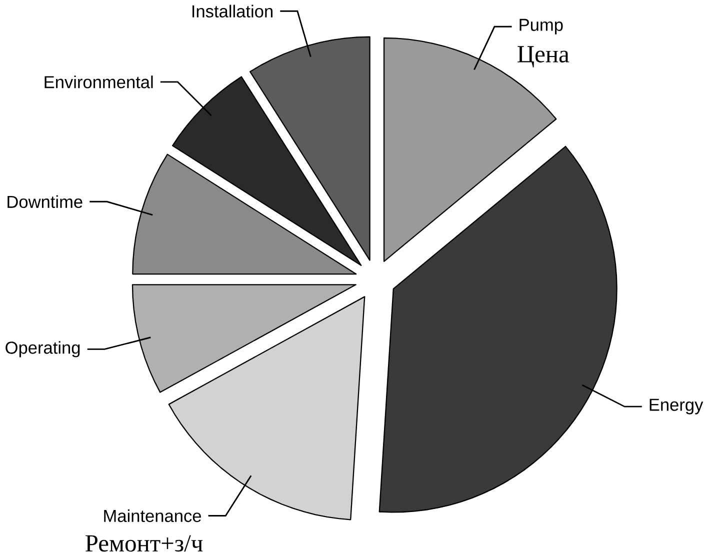  I want to click on slice-label: Environmental, so click(98, 81).